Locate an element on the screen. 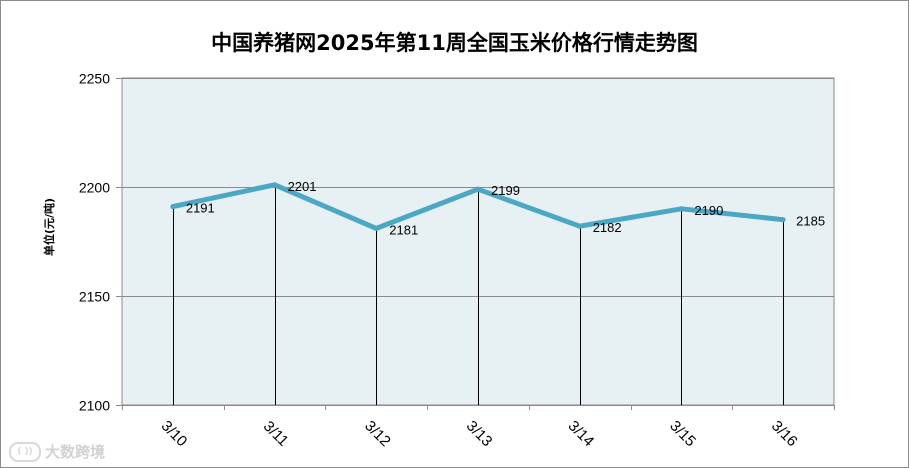  x-tick-label: 3/13 is located at coordinates (479, 433).